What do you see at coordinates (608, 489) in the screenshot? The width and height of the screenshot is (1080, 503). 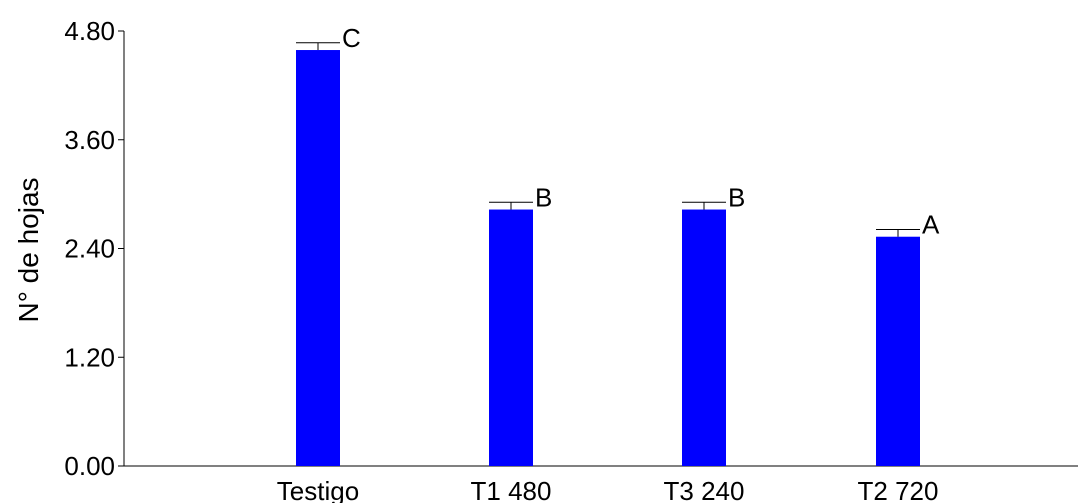 I see `x-axis-ticks: Testigo T1 480 T3 240 T2 720` at bounding box center [608, 489].